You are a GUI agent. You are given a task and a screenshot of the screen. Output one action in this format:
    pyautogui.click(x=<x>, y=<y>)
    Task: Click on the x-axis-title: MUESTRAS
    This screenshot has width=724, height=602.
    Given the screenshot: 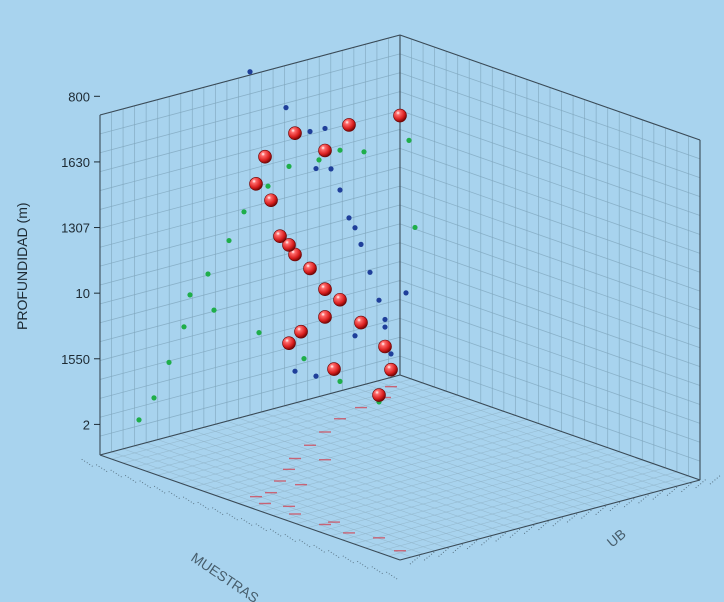 What is the action you would take?
    pyautogui.click(x=224, y=575)
    